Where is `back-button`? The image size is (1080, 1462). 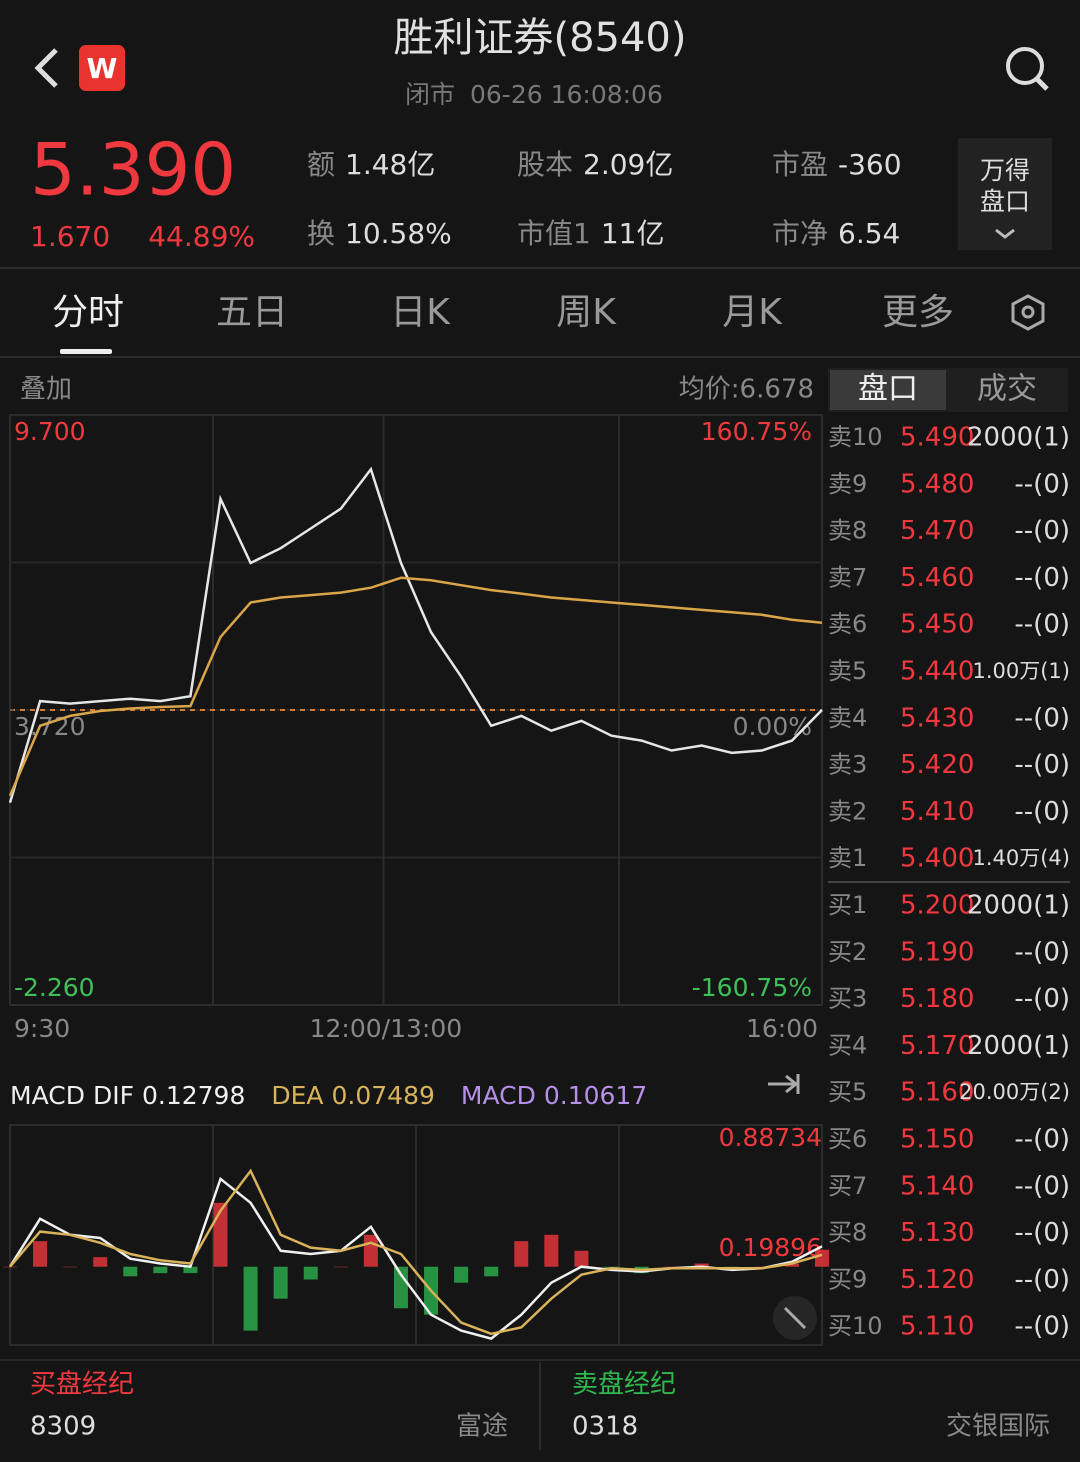 back-button is located at coordinates (46, 68).